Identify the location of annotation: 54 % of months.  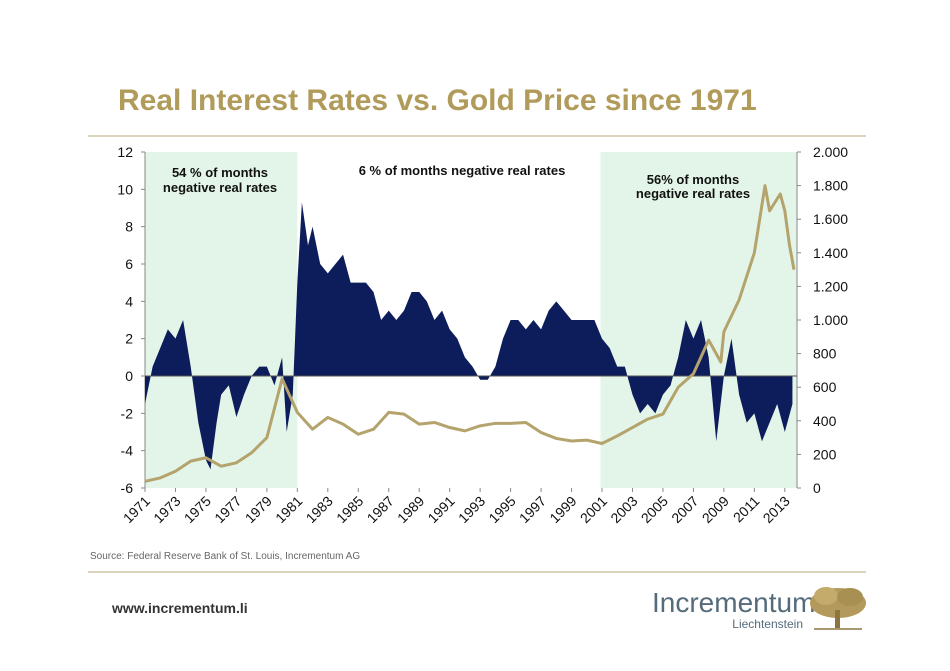
(220, 172).